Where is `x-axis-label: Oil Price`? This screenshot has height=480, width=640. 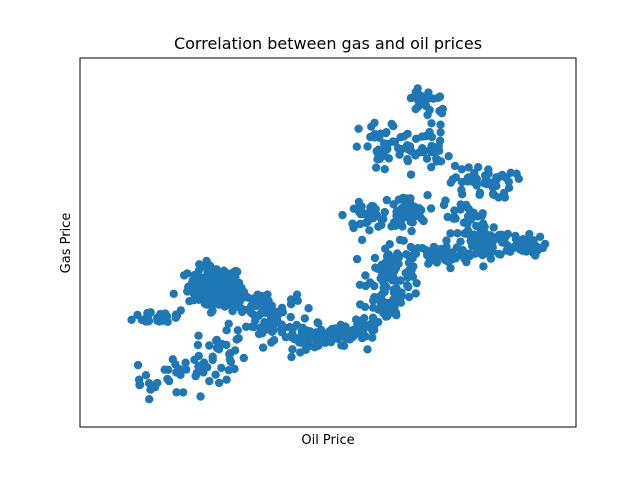
x-axis-label: Oil Price is located at coordinates (327, 440).